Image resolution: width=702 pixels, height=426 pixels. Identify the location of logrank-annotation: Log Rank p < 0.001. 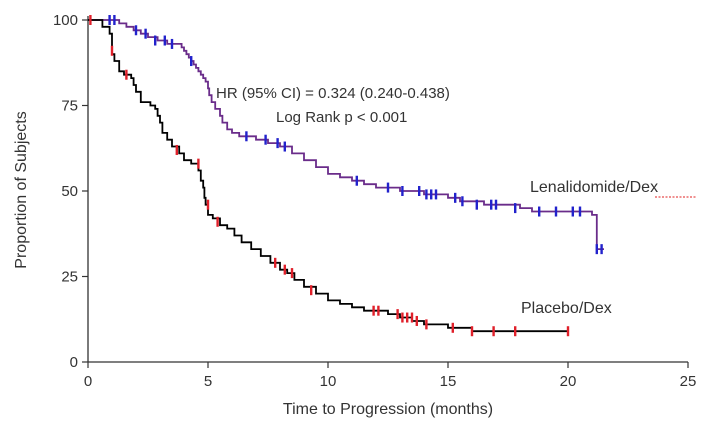
(341, 117).